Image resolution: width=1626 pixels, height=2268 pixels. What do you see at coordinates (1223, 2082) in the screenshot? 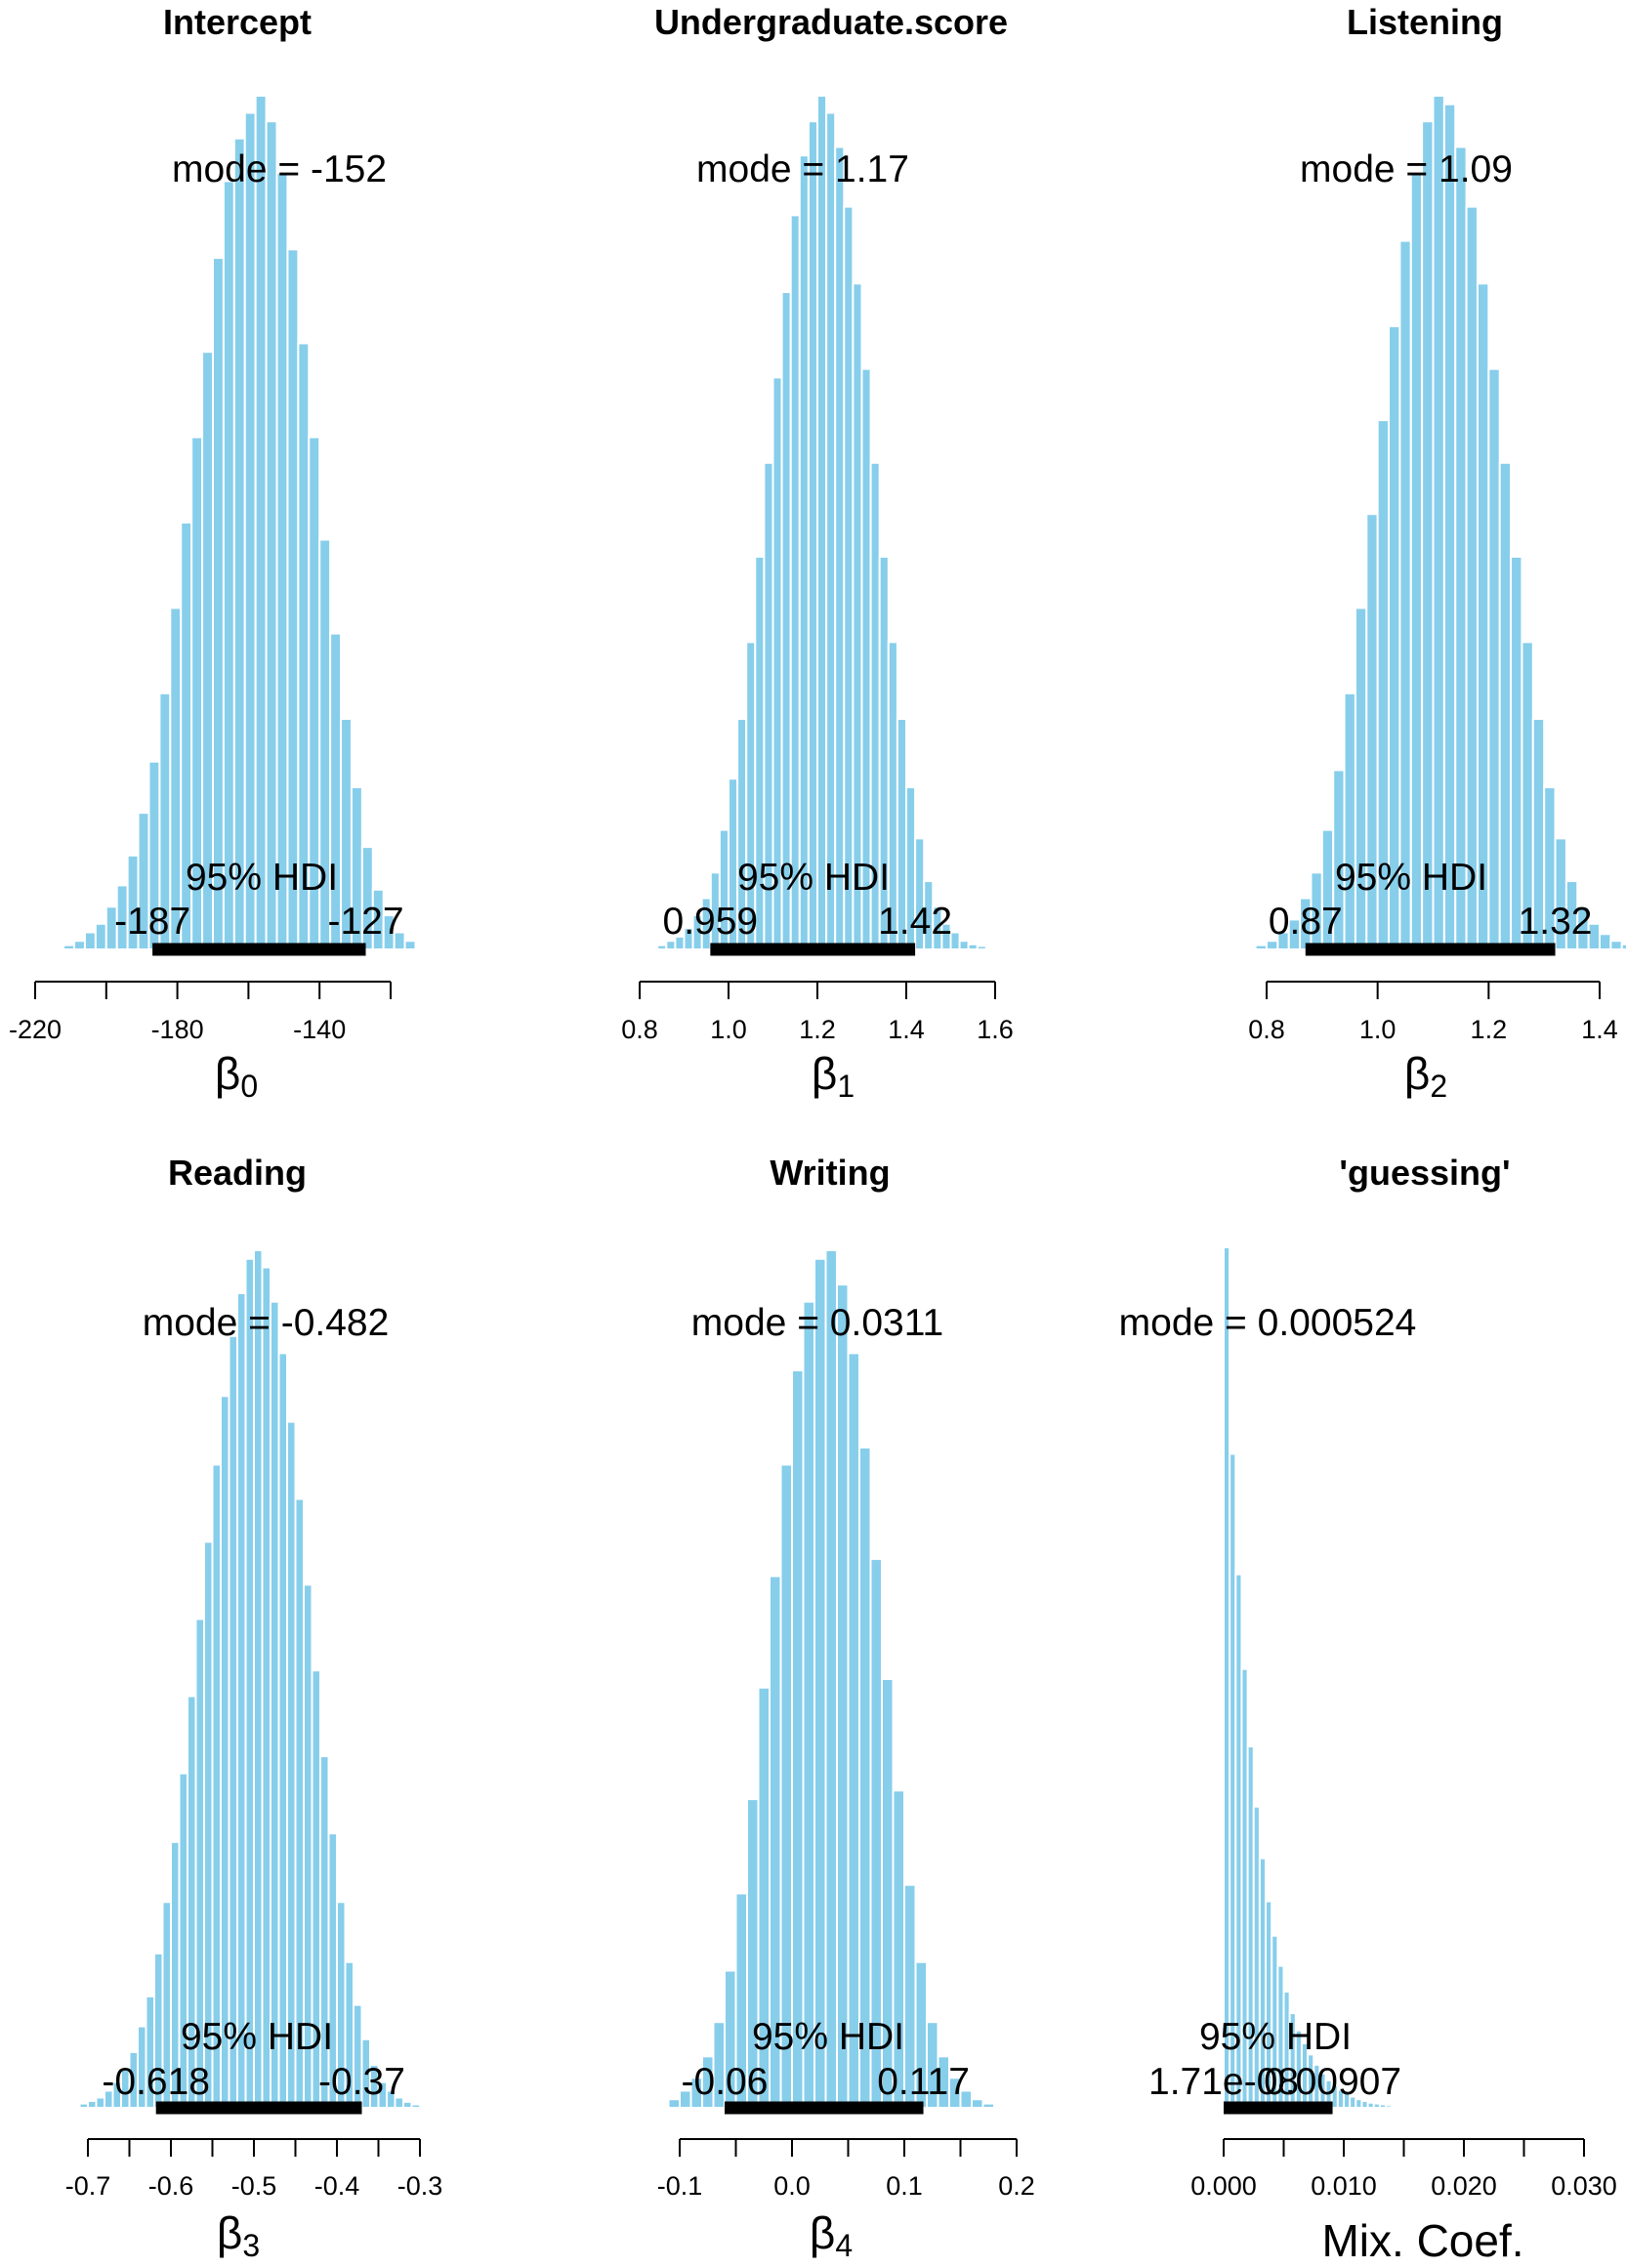
I see `hdi-low-value: 1.71e-08` at bounding box center [1223, 2082].